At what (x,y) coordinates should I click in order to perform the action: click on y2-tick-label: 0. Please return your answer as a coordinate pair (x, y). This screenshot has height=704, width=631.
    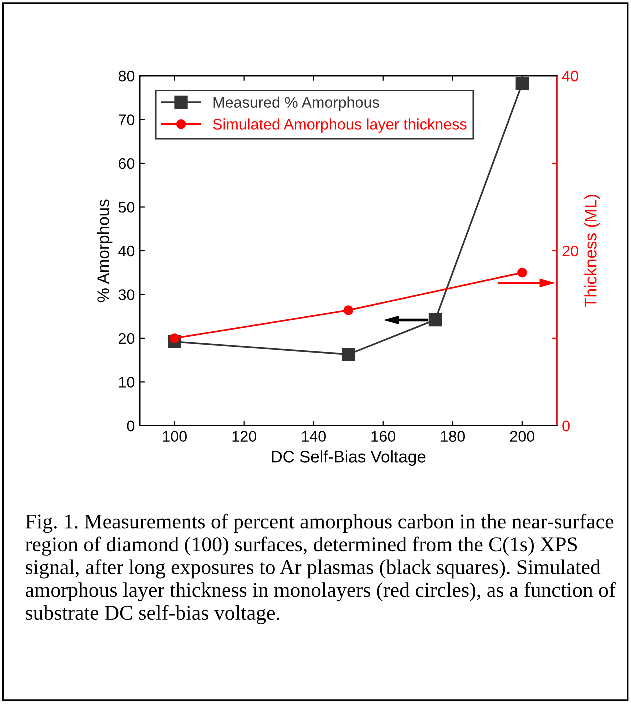
    Looking at the image, I should click on (566, 426).